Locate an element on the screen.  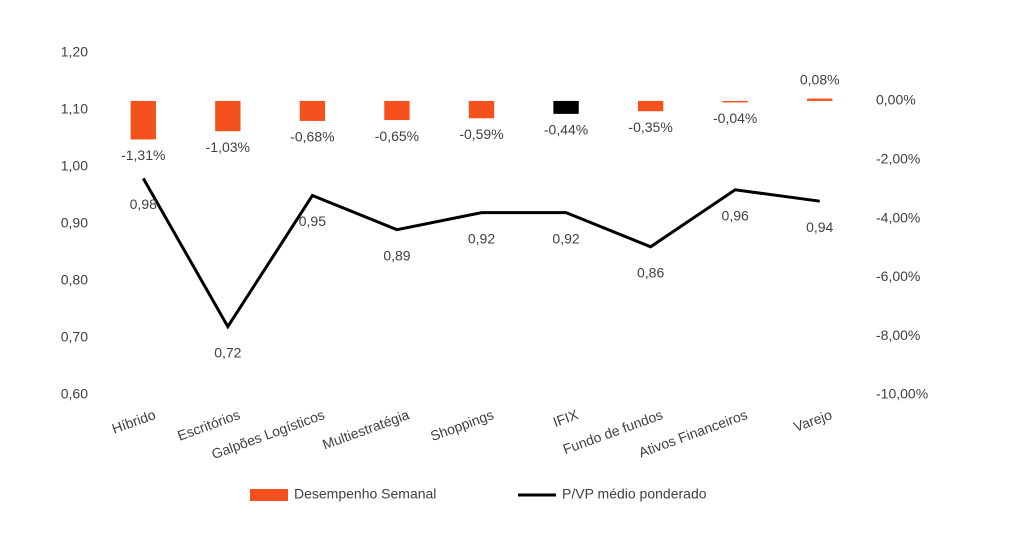
y-tick-label: 1,00 is located at coordinates (74, 166).